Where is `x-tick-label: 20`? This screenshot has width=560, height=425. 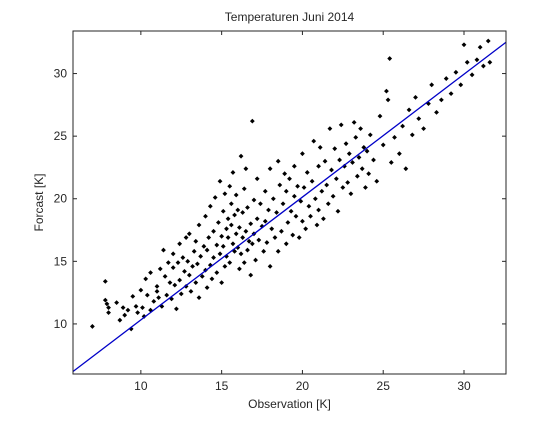 x-tick-label: 20 is located at coordinates (303, 386).